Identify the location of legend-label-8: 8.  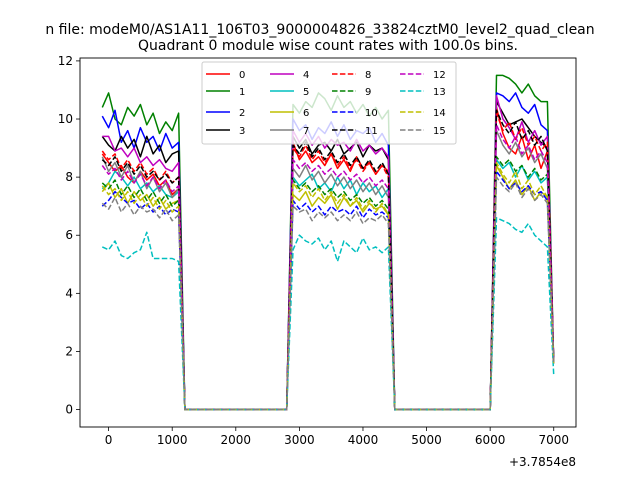
(368, 75).